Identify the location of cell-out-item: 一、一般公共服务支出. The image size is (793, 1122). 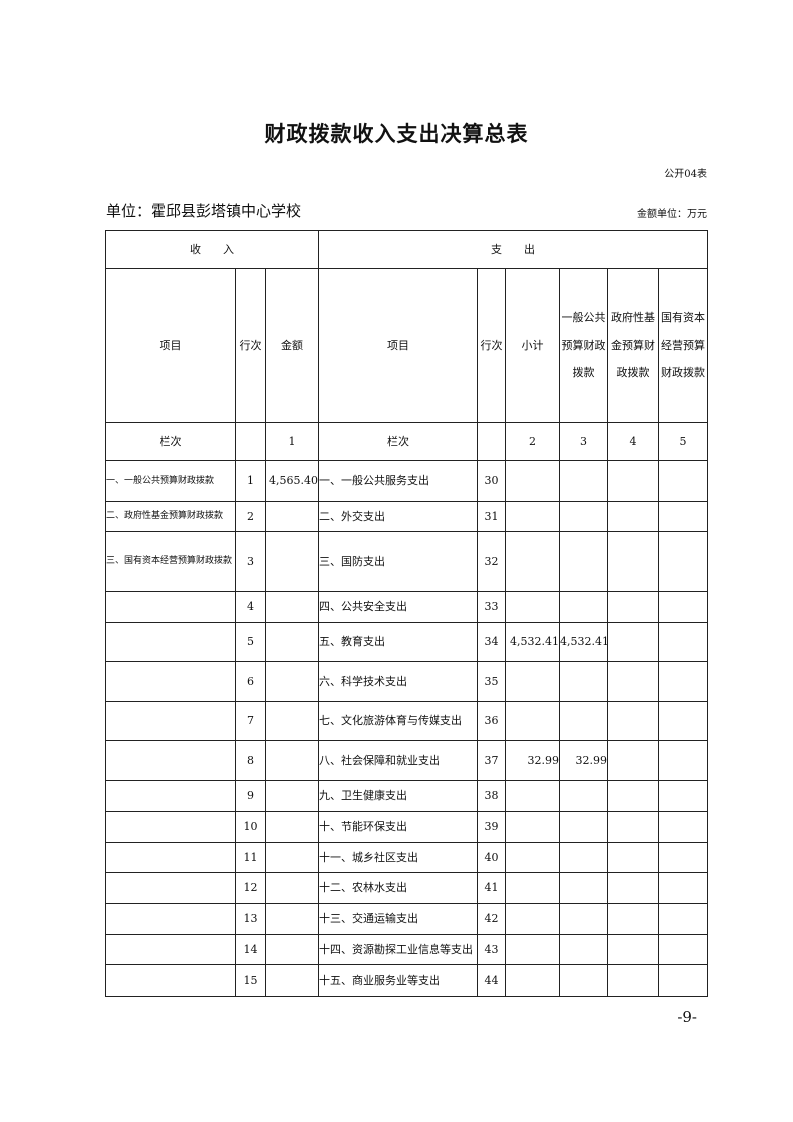
(398, 481).